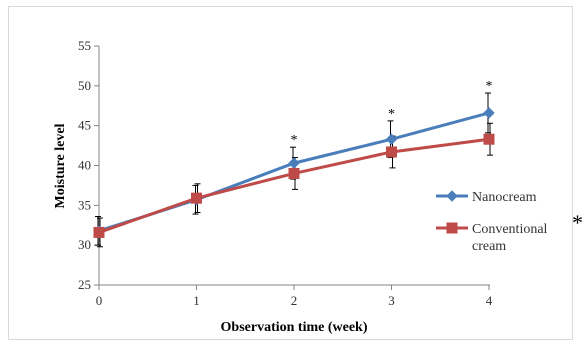 The height and width of the screenshot is (345, 582). Describe the element at coordinates (84, 244) in the screenshot. I see `y-tick-label: 30` at that location.